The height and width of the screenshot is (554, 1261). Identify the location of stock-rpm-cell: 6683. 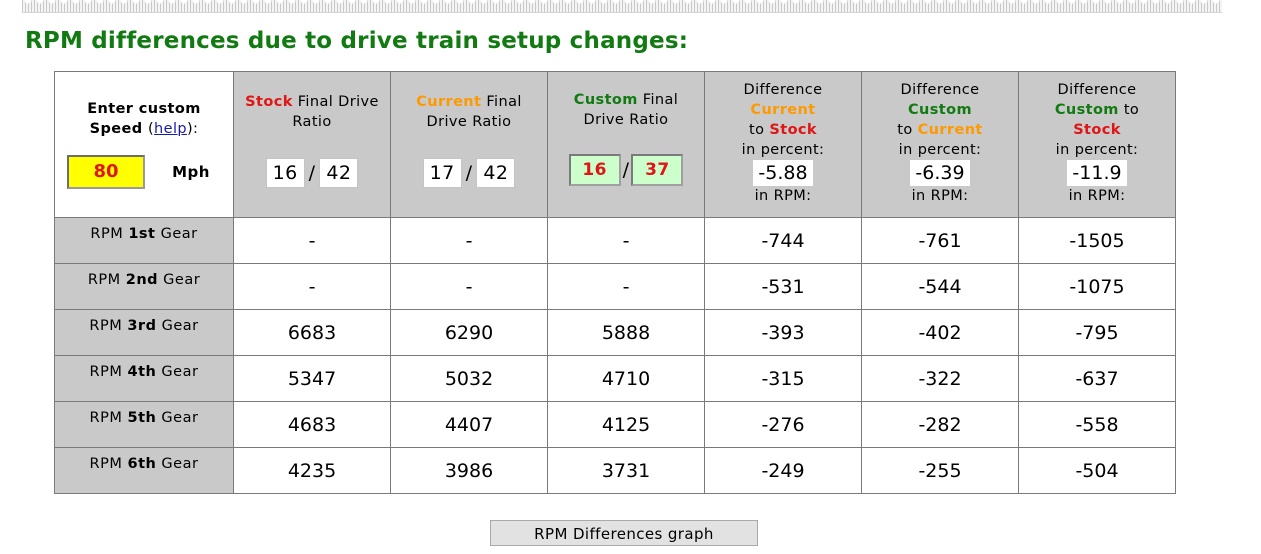
(312, 332).